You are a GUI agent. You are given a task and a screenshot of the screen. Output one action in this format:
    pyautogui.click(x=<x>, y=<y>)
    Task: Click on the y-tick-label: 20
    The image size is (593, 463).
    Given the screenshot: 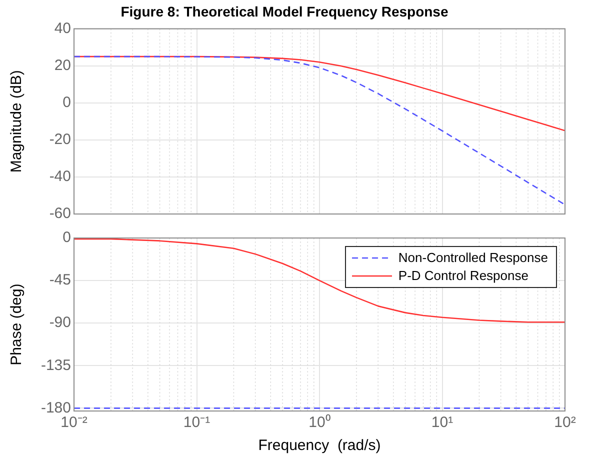 What is the action you would take?
    pyautogui.click(x=62, y=65)
    